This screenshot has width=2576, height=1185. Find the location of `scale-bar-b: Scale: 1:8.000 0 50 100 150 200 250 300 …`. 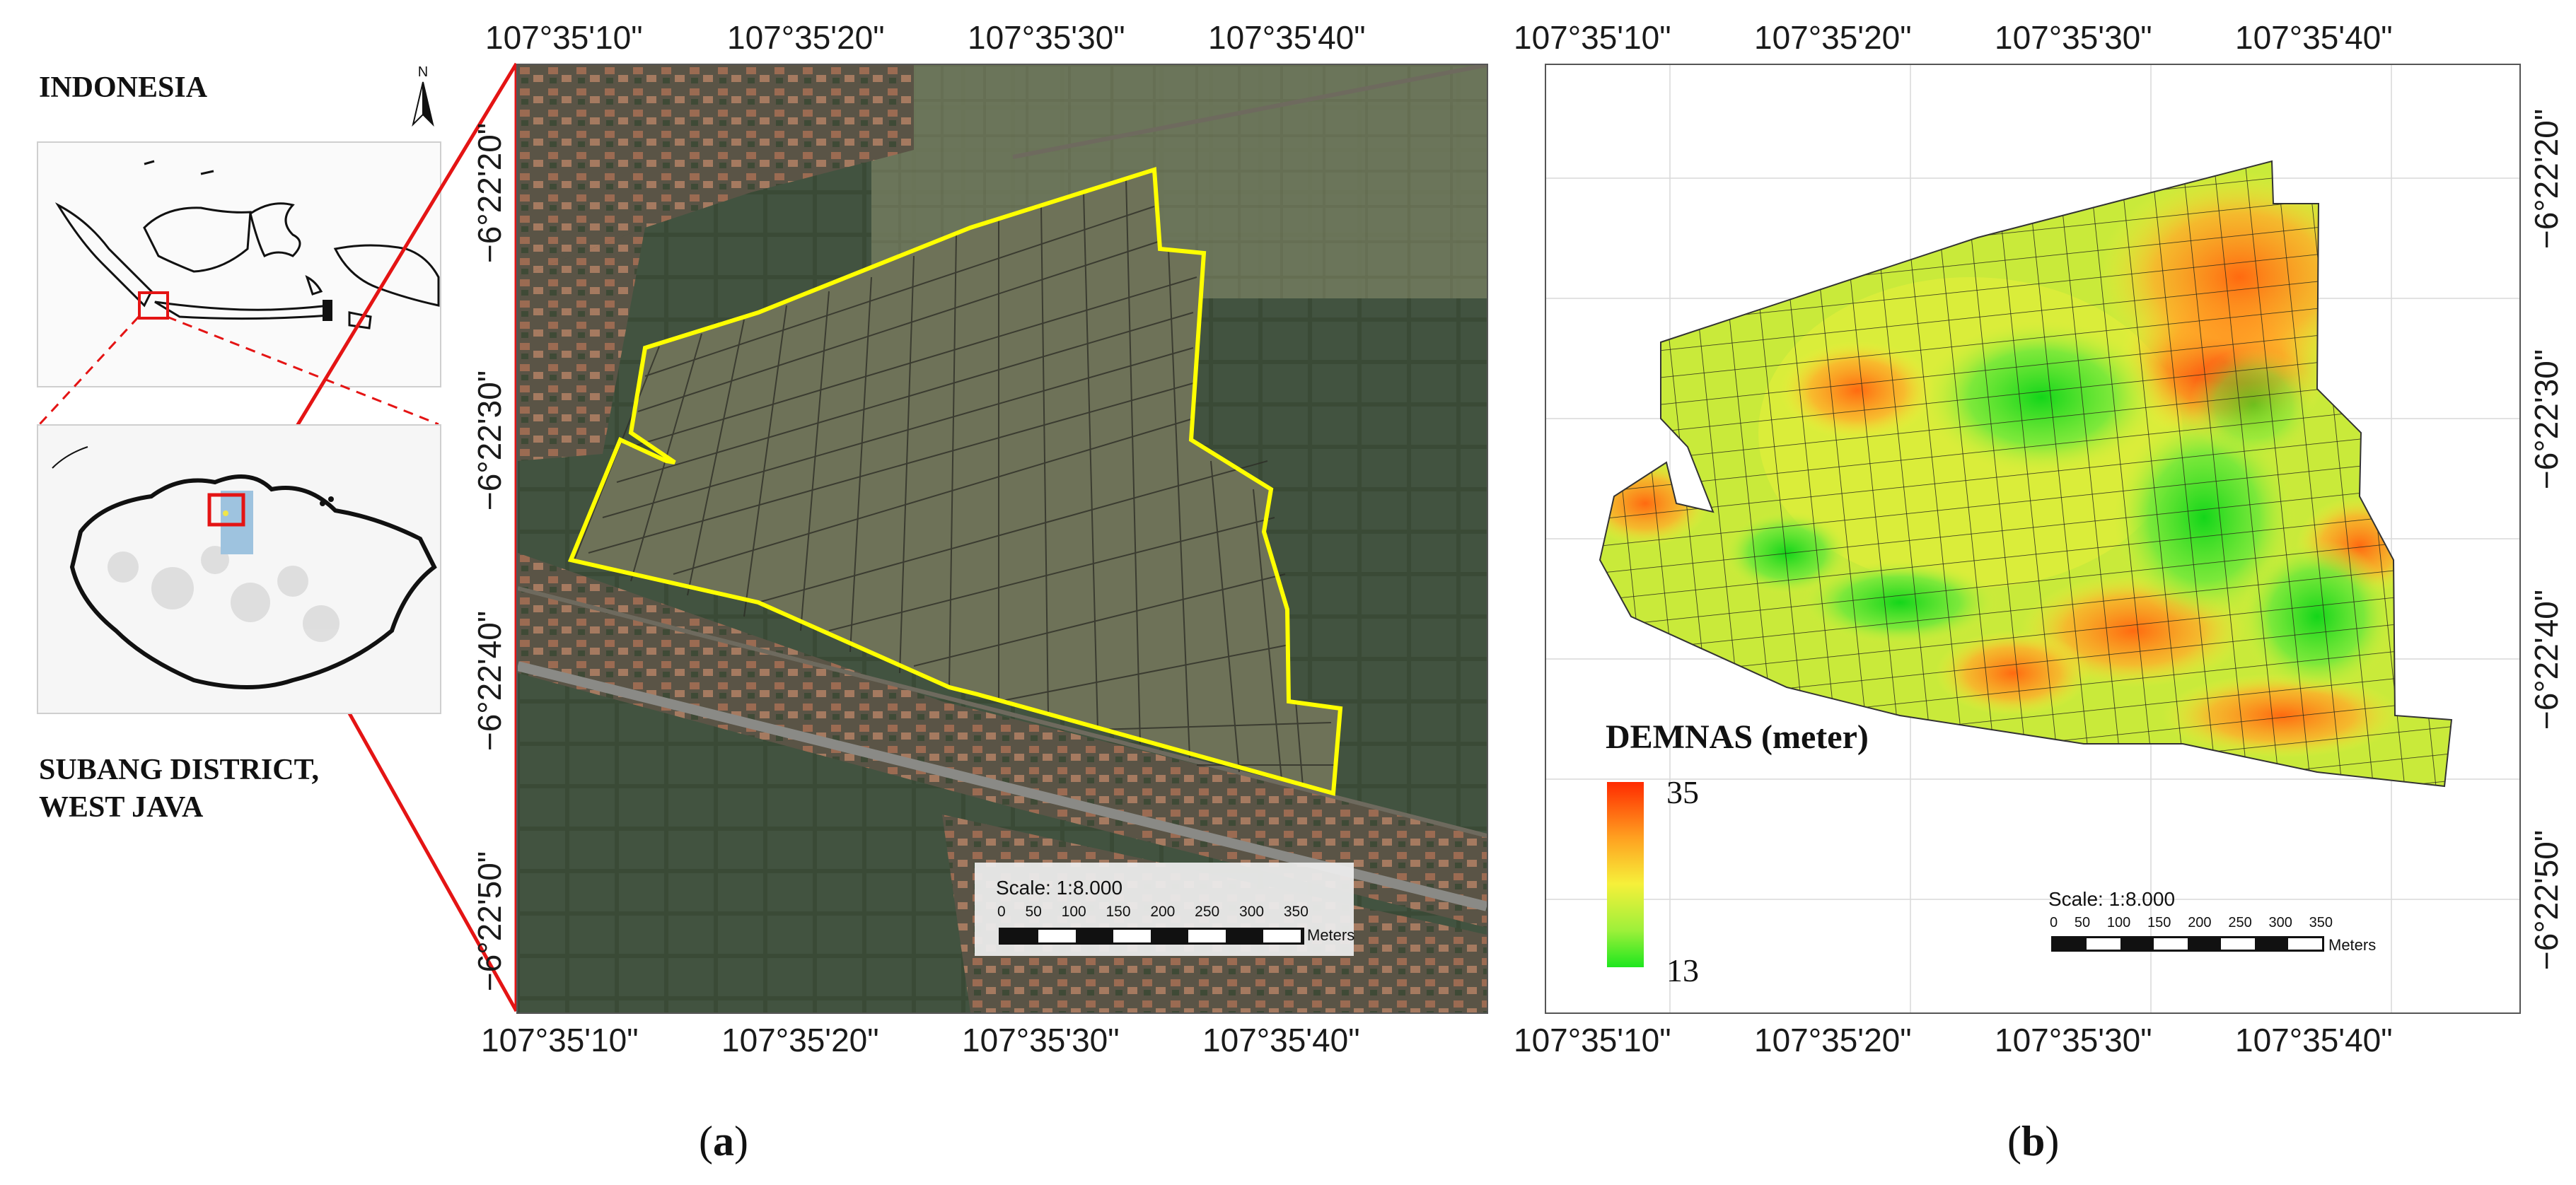

scale-bar-b: Scale: 1:8.000 0 50 100 150 200 250 300 … is located at coordinates (2215, 926).